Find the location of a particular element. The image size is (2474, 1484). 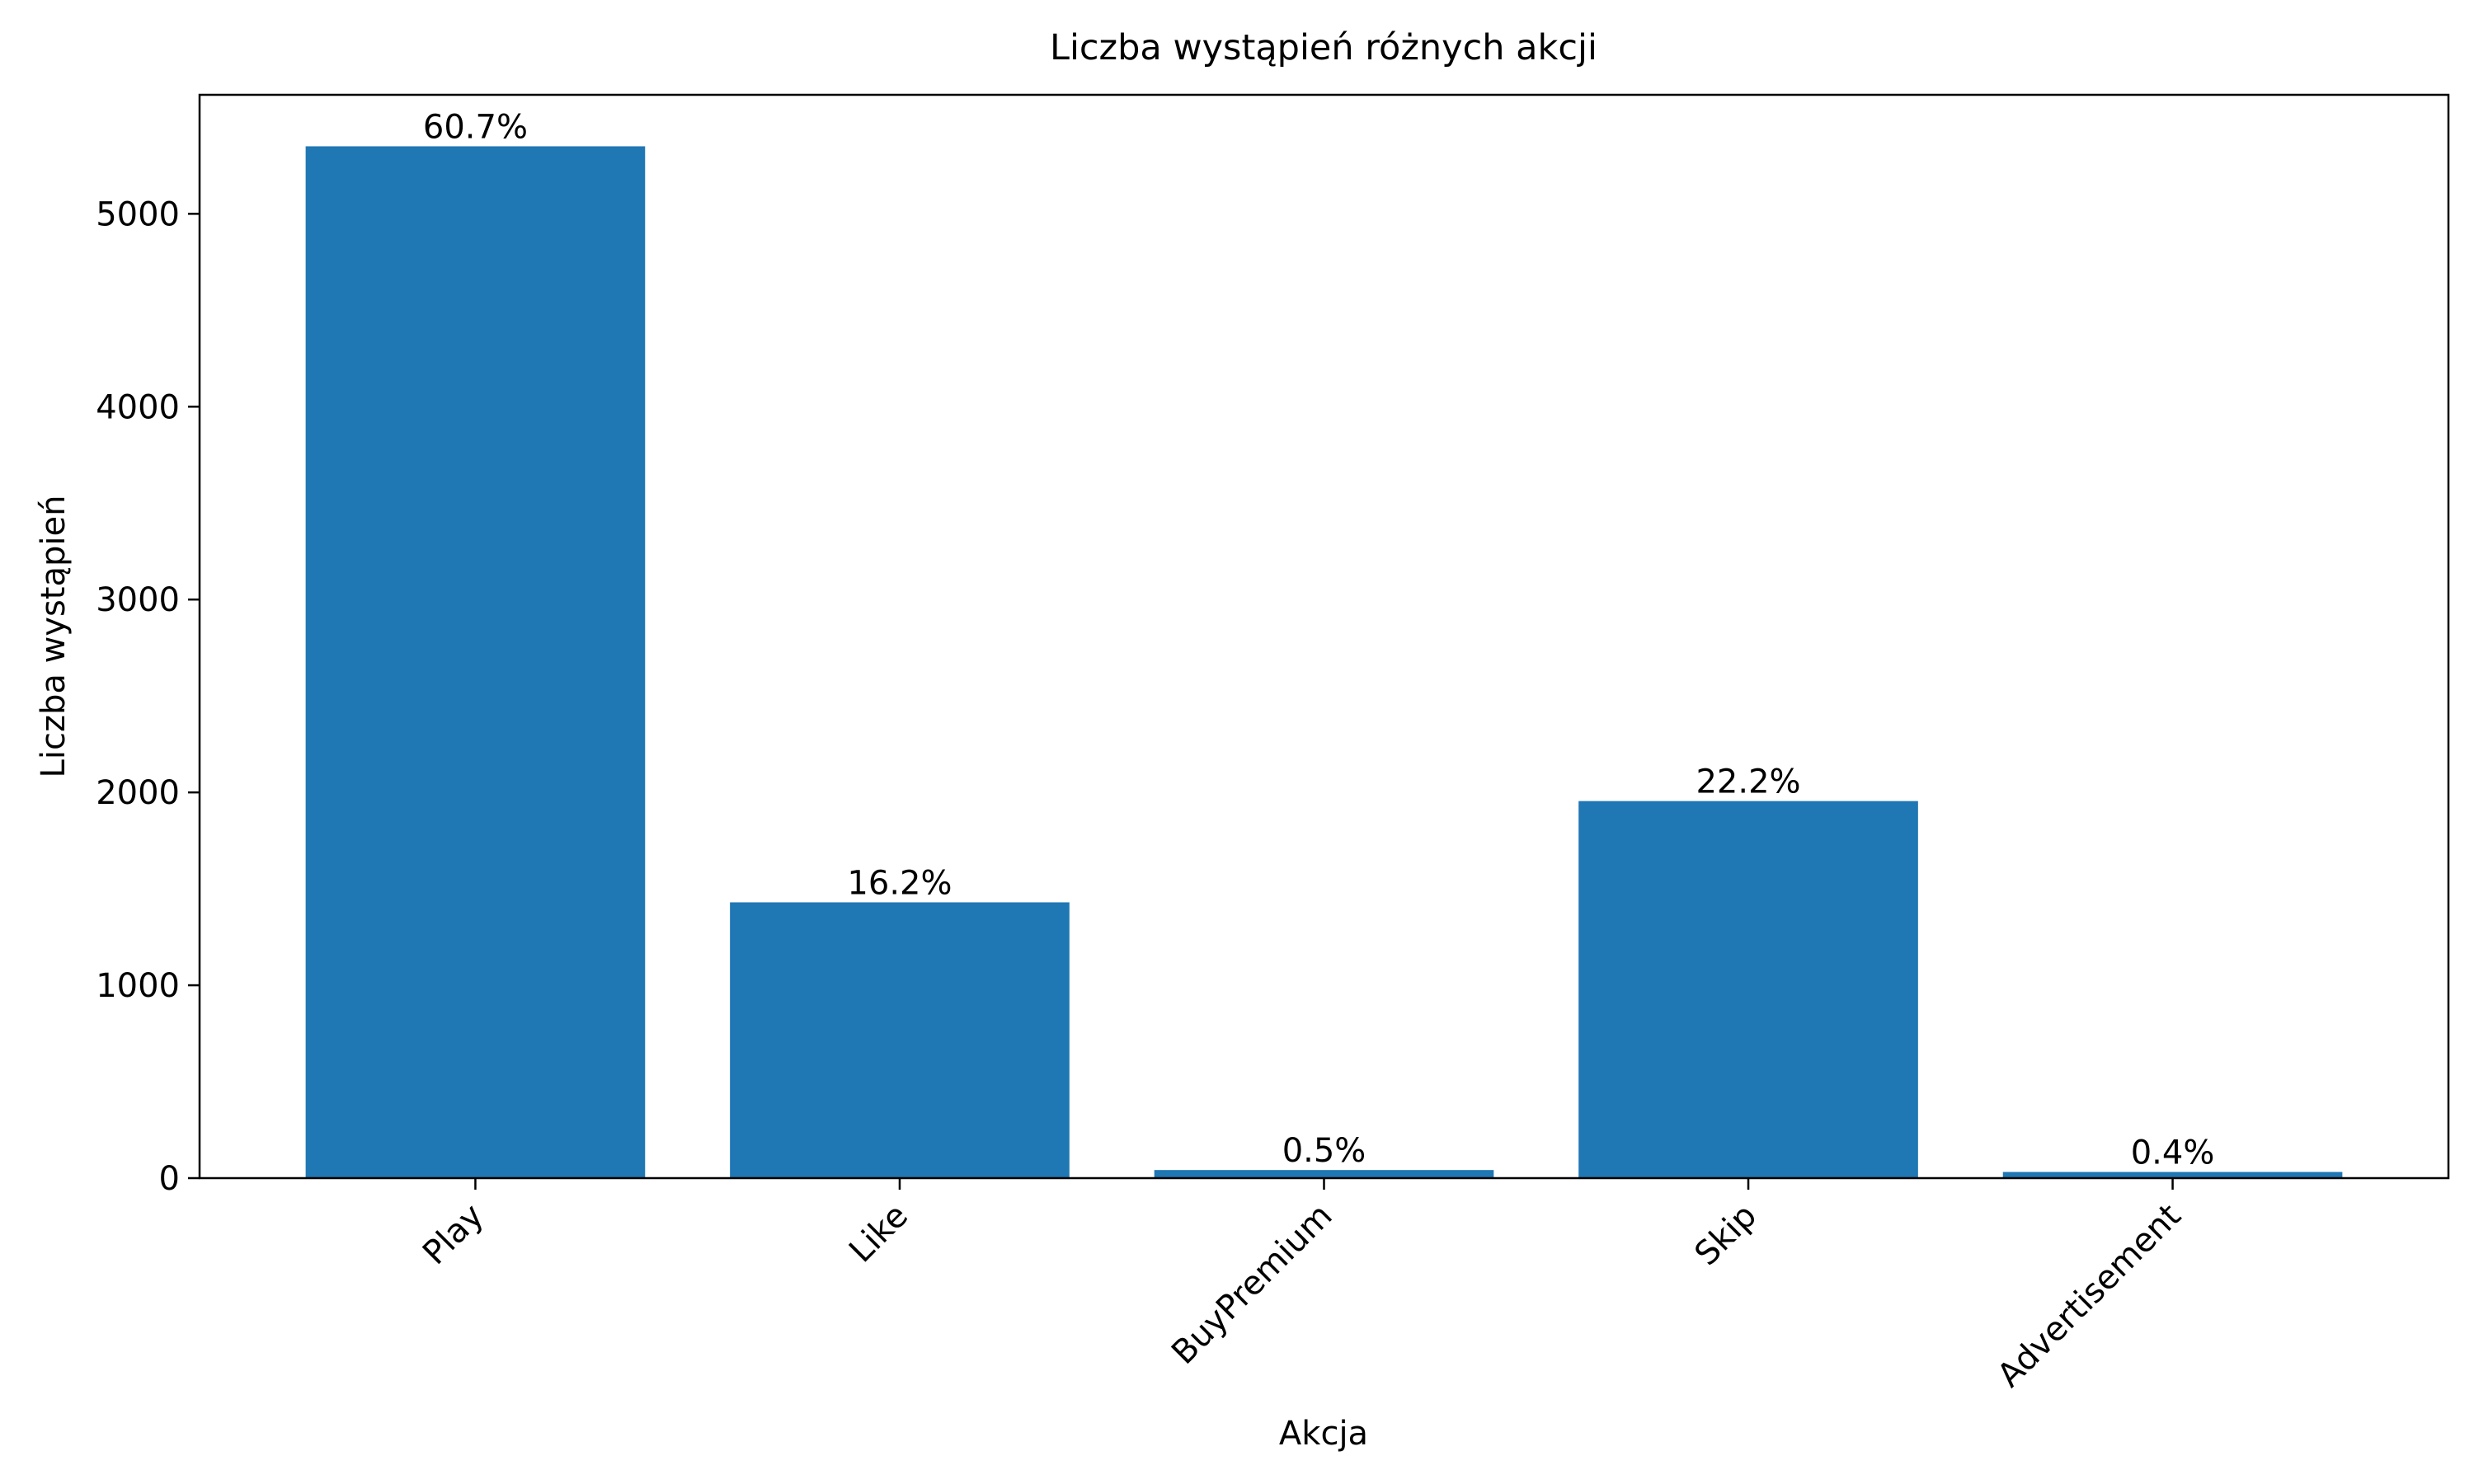

bar-skip is located at coordinates (1748, 989).